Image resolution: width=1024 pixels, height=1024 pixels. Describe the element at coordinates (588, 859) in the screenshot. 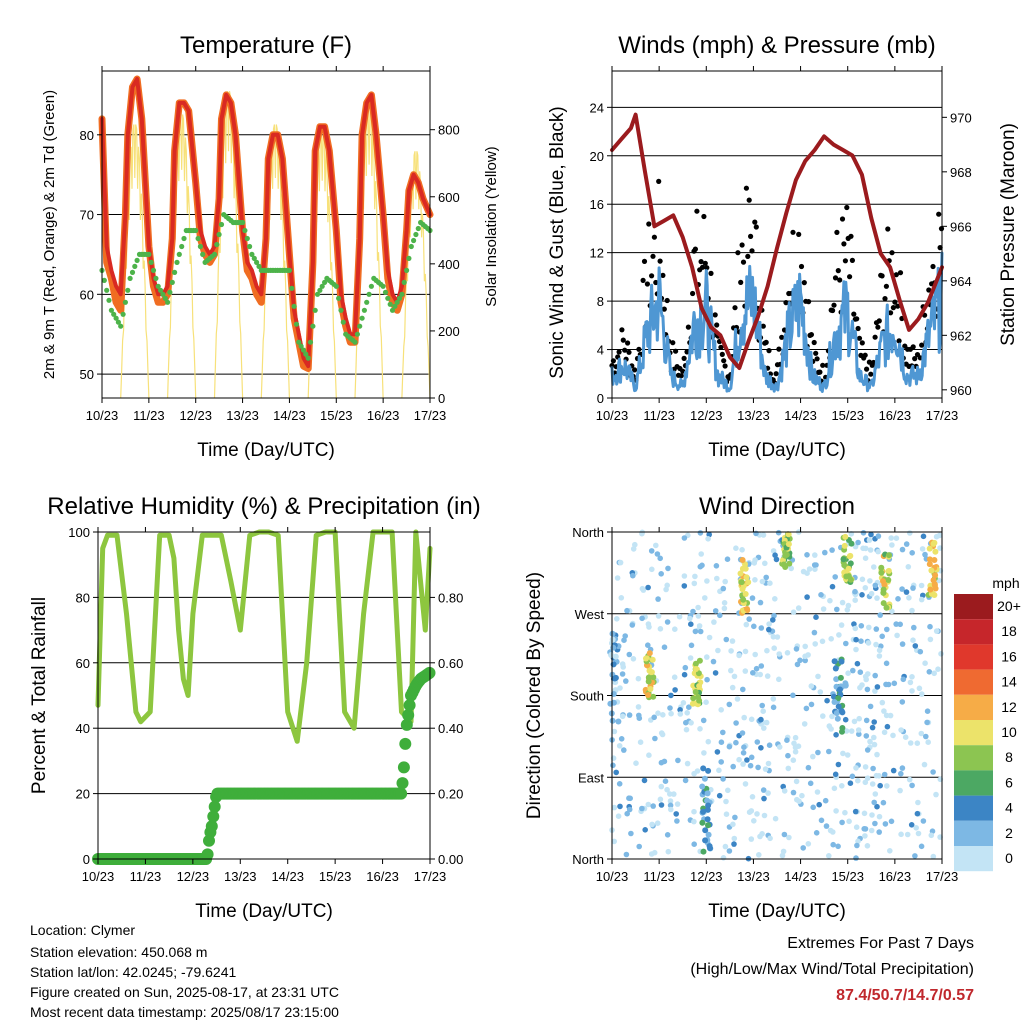

I see `wd-ytick-label: North` at that location.